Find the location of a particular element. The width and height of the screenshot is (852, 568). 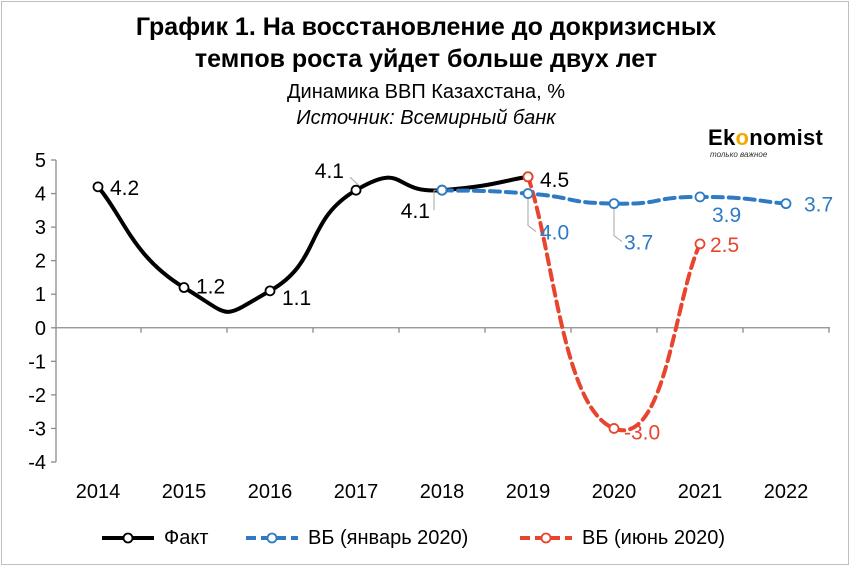

legend: Факт ВБ (январь 2020) ВБ (июнь 2020) is located at coordinates (426, 538).